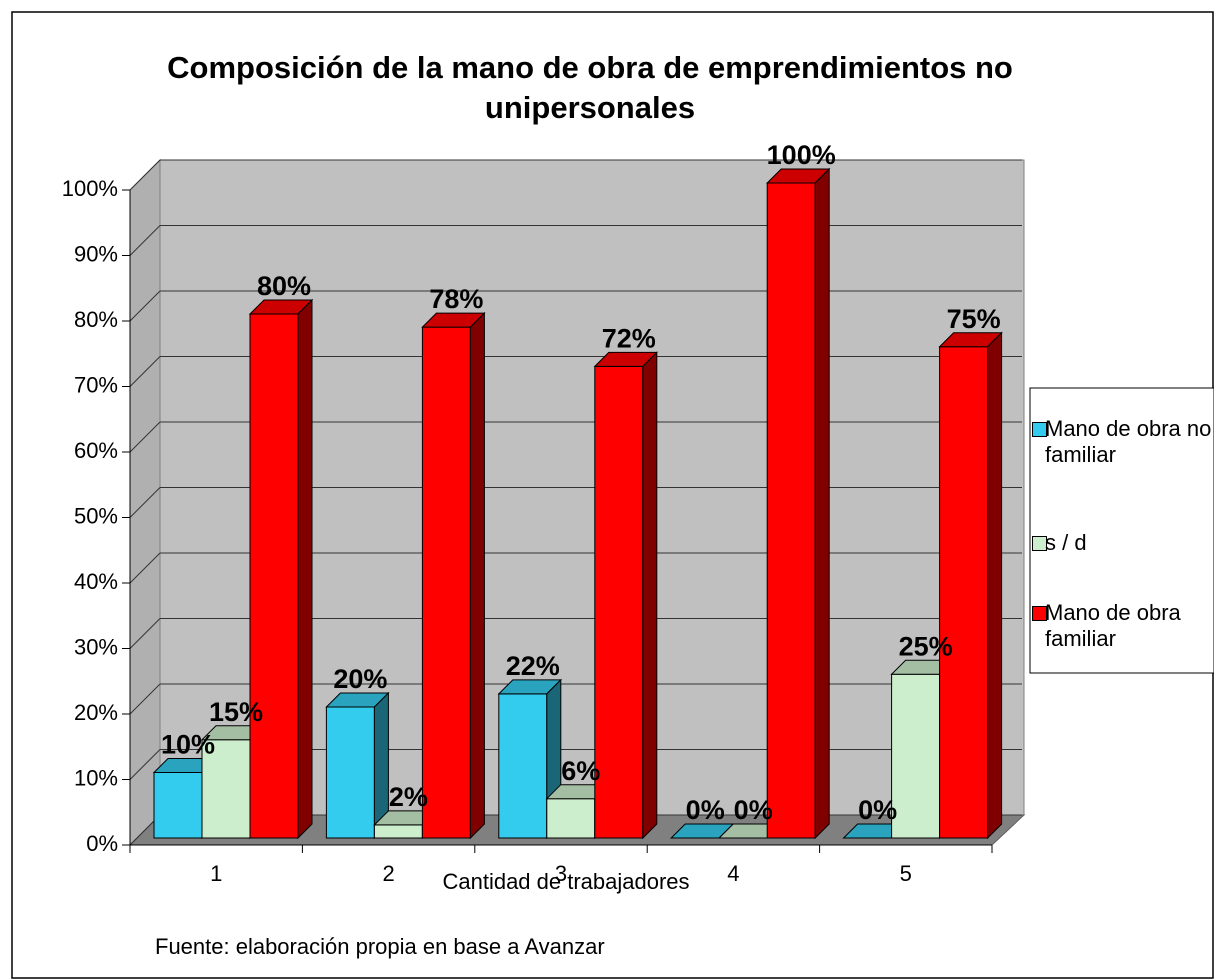  What do you see at coordinates (388, 873) in the screenshot?
I see `x-tick-label: 2` at bounding box center [388, 873].